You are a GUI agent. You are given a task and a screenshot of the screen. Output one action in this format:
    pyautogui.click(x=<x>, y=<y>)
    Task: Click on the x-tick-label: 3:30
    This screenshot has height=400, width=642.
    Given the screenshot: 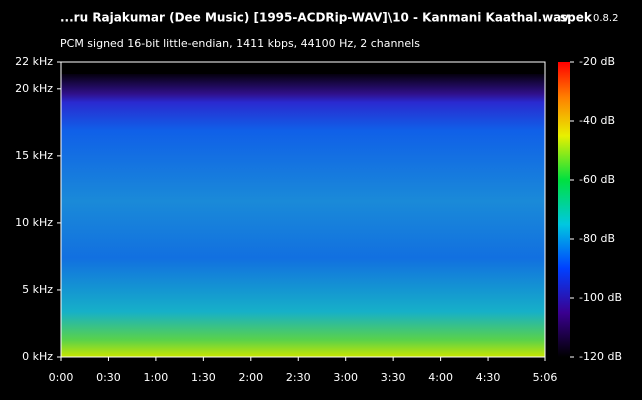 What is the action you would take?
    pyautogui.click(x=393, y=377)
    